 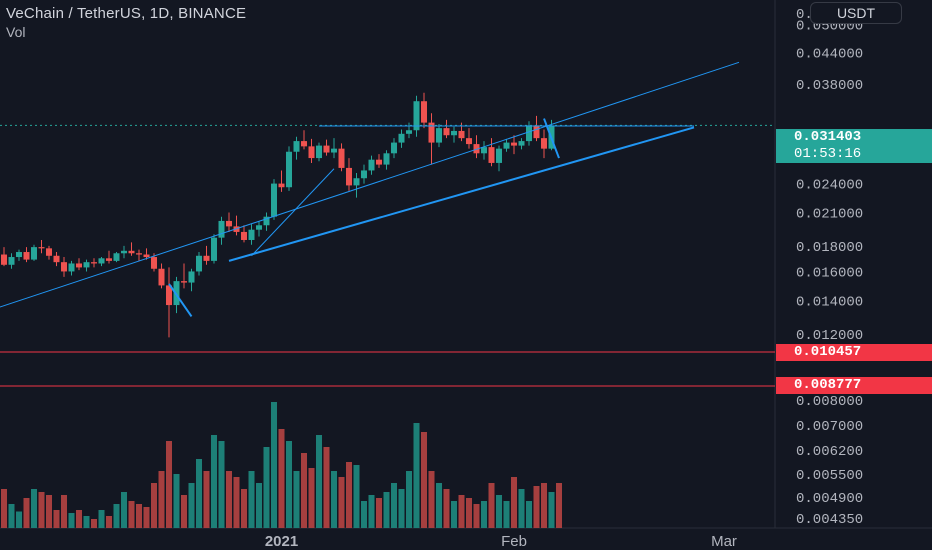 What do you see at coordinates (829, 427) in the screenshot?
I see `volume-tick-label: 0.007000` at bounding box center [829, 427].